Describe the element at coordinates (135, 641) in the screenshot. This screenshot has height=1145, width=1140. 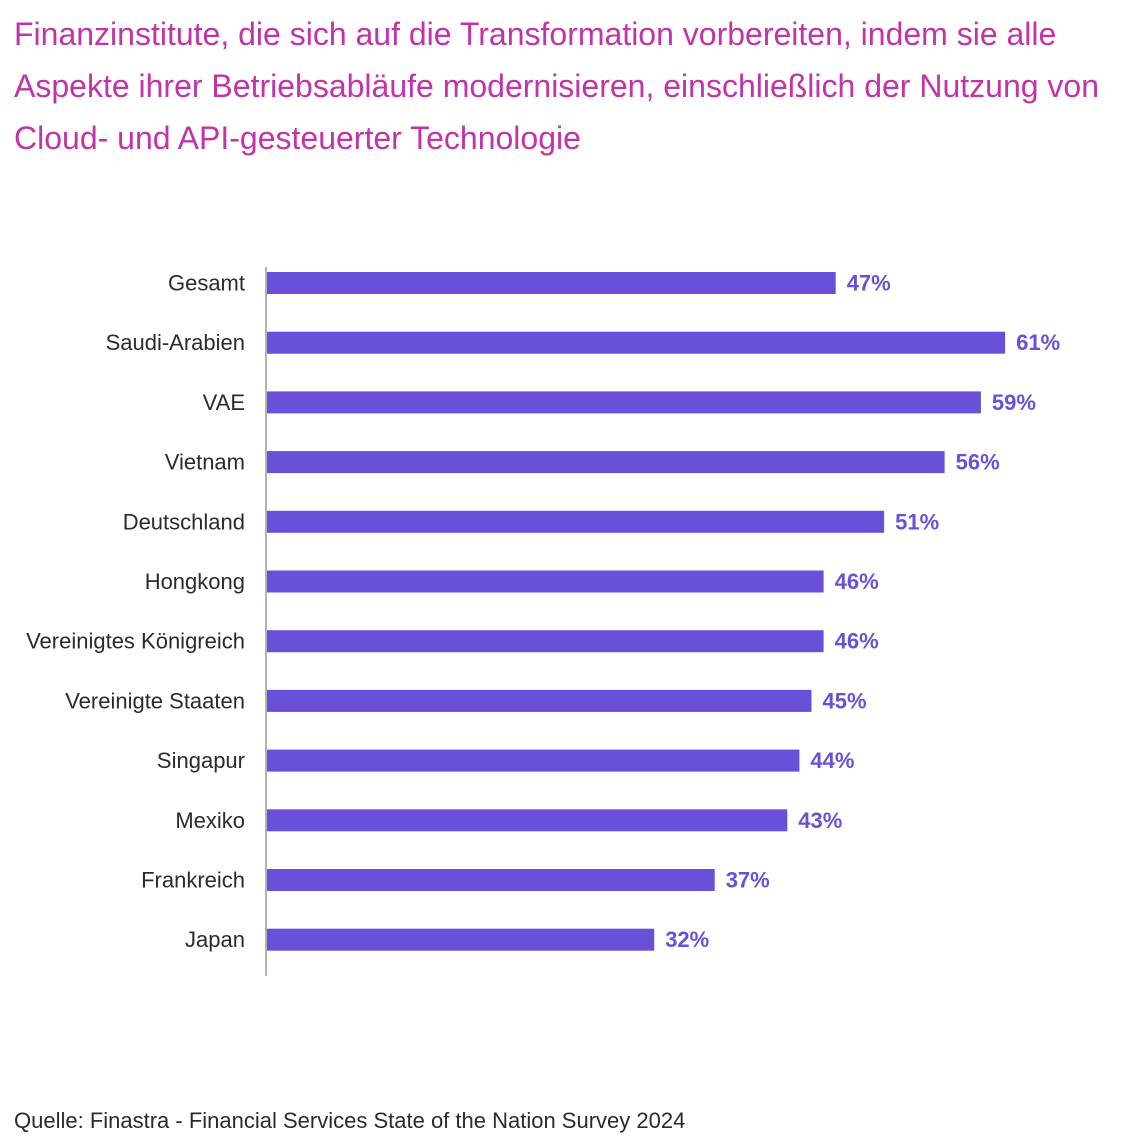
I see `category-label: Vereinigtes Königreich` at that location.